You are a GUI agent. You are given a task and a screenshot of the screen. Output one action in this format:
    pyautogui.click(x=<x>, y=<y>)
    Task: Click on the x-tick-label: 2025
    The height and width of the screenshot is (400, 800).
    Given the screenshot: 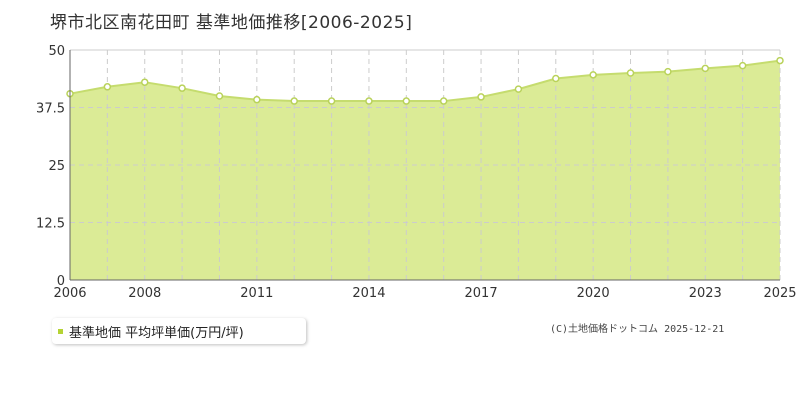 What is the action you would take?
    pyautogui.click(x=779, y=293)
    